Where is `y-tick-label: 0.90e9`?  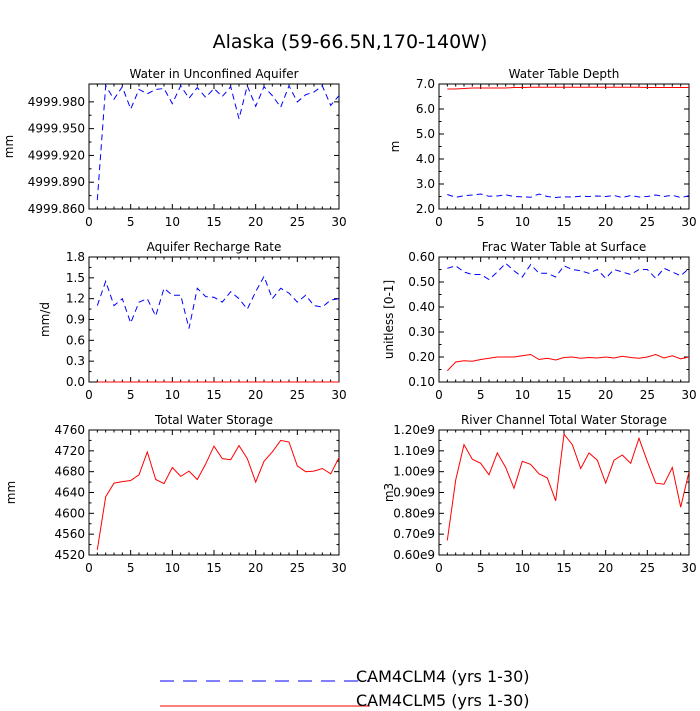
y-tick-label: 0.90e9 is located at coordinates (414, 493).